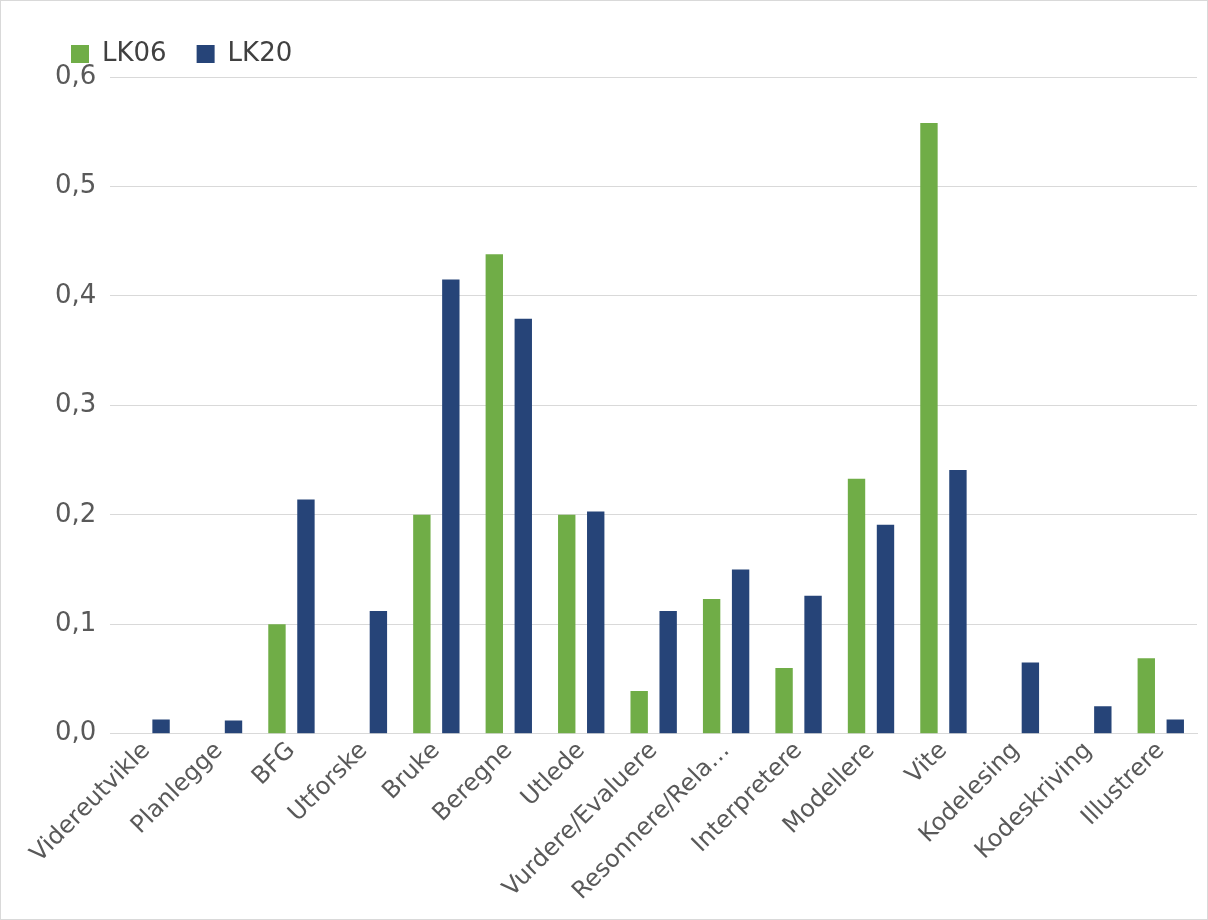 The height and width of the screenshot is (920, 1208). What do you see at coordinates (134, 51) in the screenshot?
I see `legend-label: LK06` at bounding box center [134, 51].